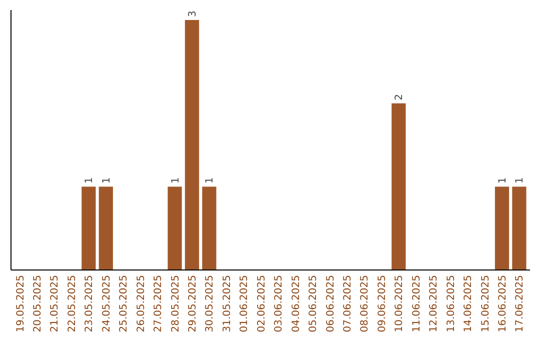  I want to click on x-tick-label: 07.06.2025, so click(348, 303).